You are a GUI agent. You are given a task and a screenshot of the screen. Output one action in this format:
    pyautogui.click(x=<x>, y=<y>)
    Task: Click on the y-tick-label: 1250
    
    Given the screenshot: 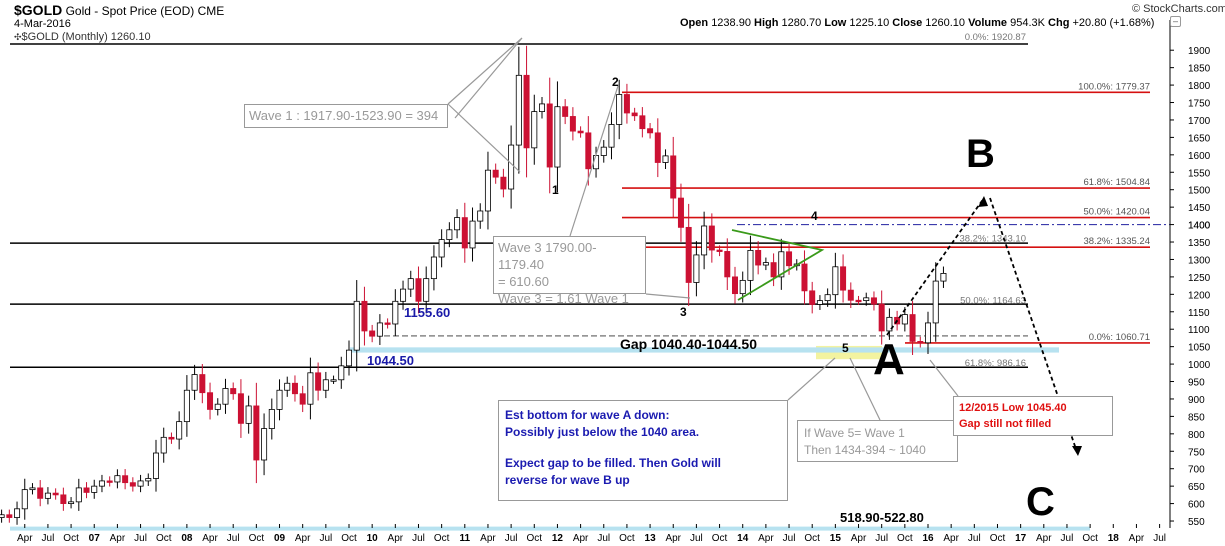 What is the action you would take?
    pyautogui.click(x=1199, y=278)
    